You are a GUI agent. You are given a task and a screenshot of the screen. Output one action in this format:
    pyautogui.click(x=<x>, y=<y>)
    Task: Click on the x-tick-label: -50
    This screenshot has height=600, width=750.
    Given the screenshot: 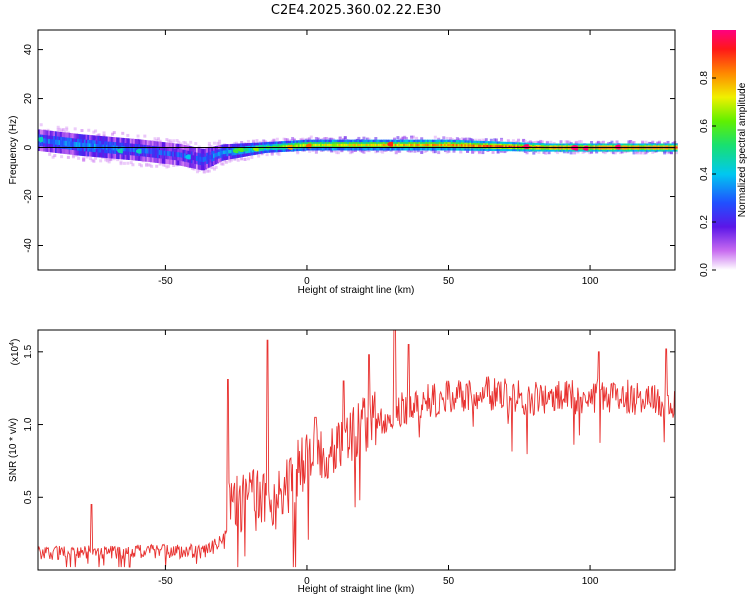 What is the action you would take?
    pyautogui.click(x=165, y=281)
    